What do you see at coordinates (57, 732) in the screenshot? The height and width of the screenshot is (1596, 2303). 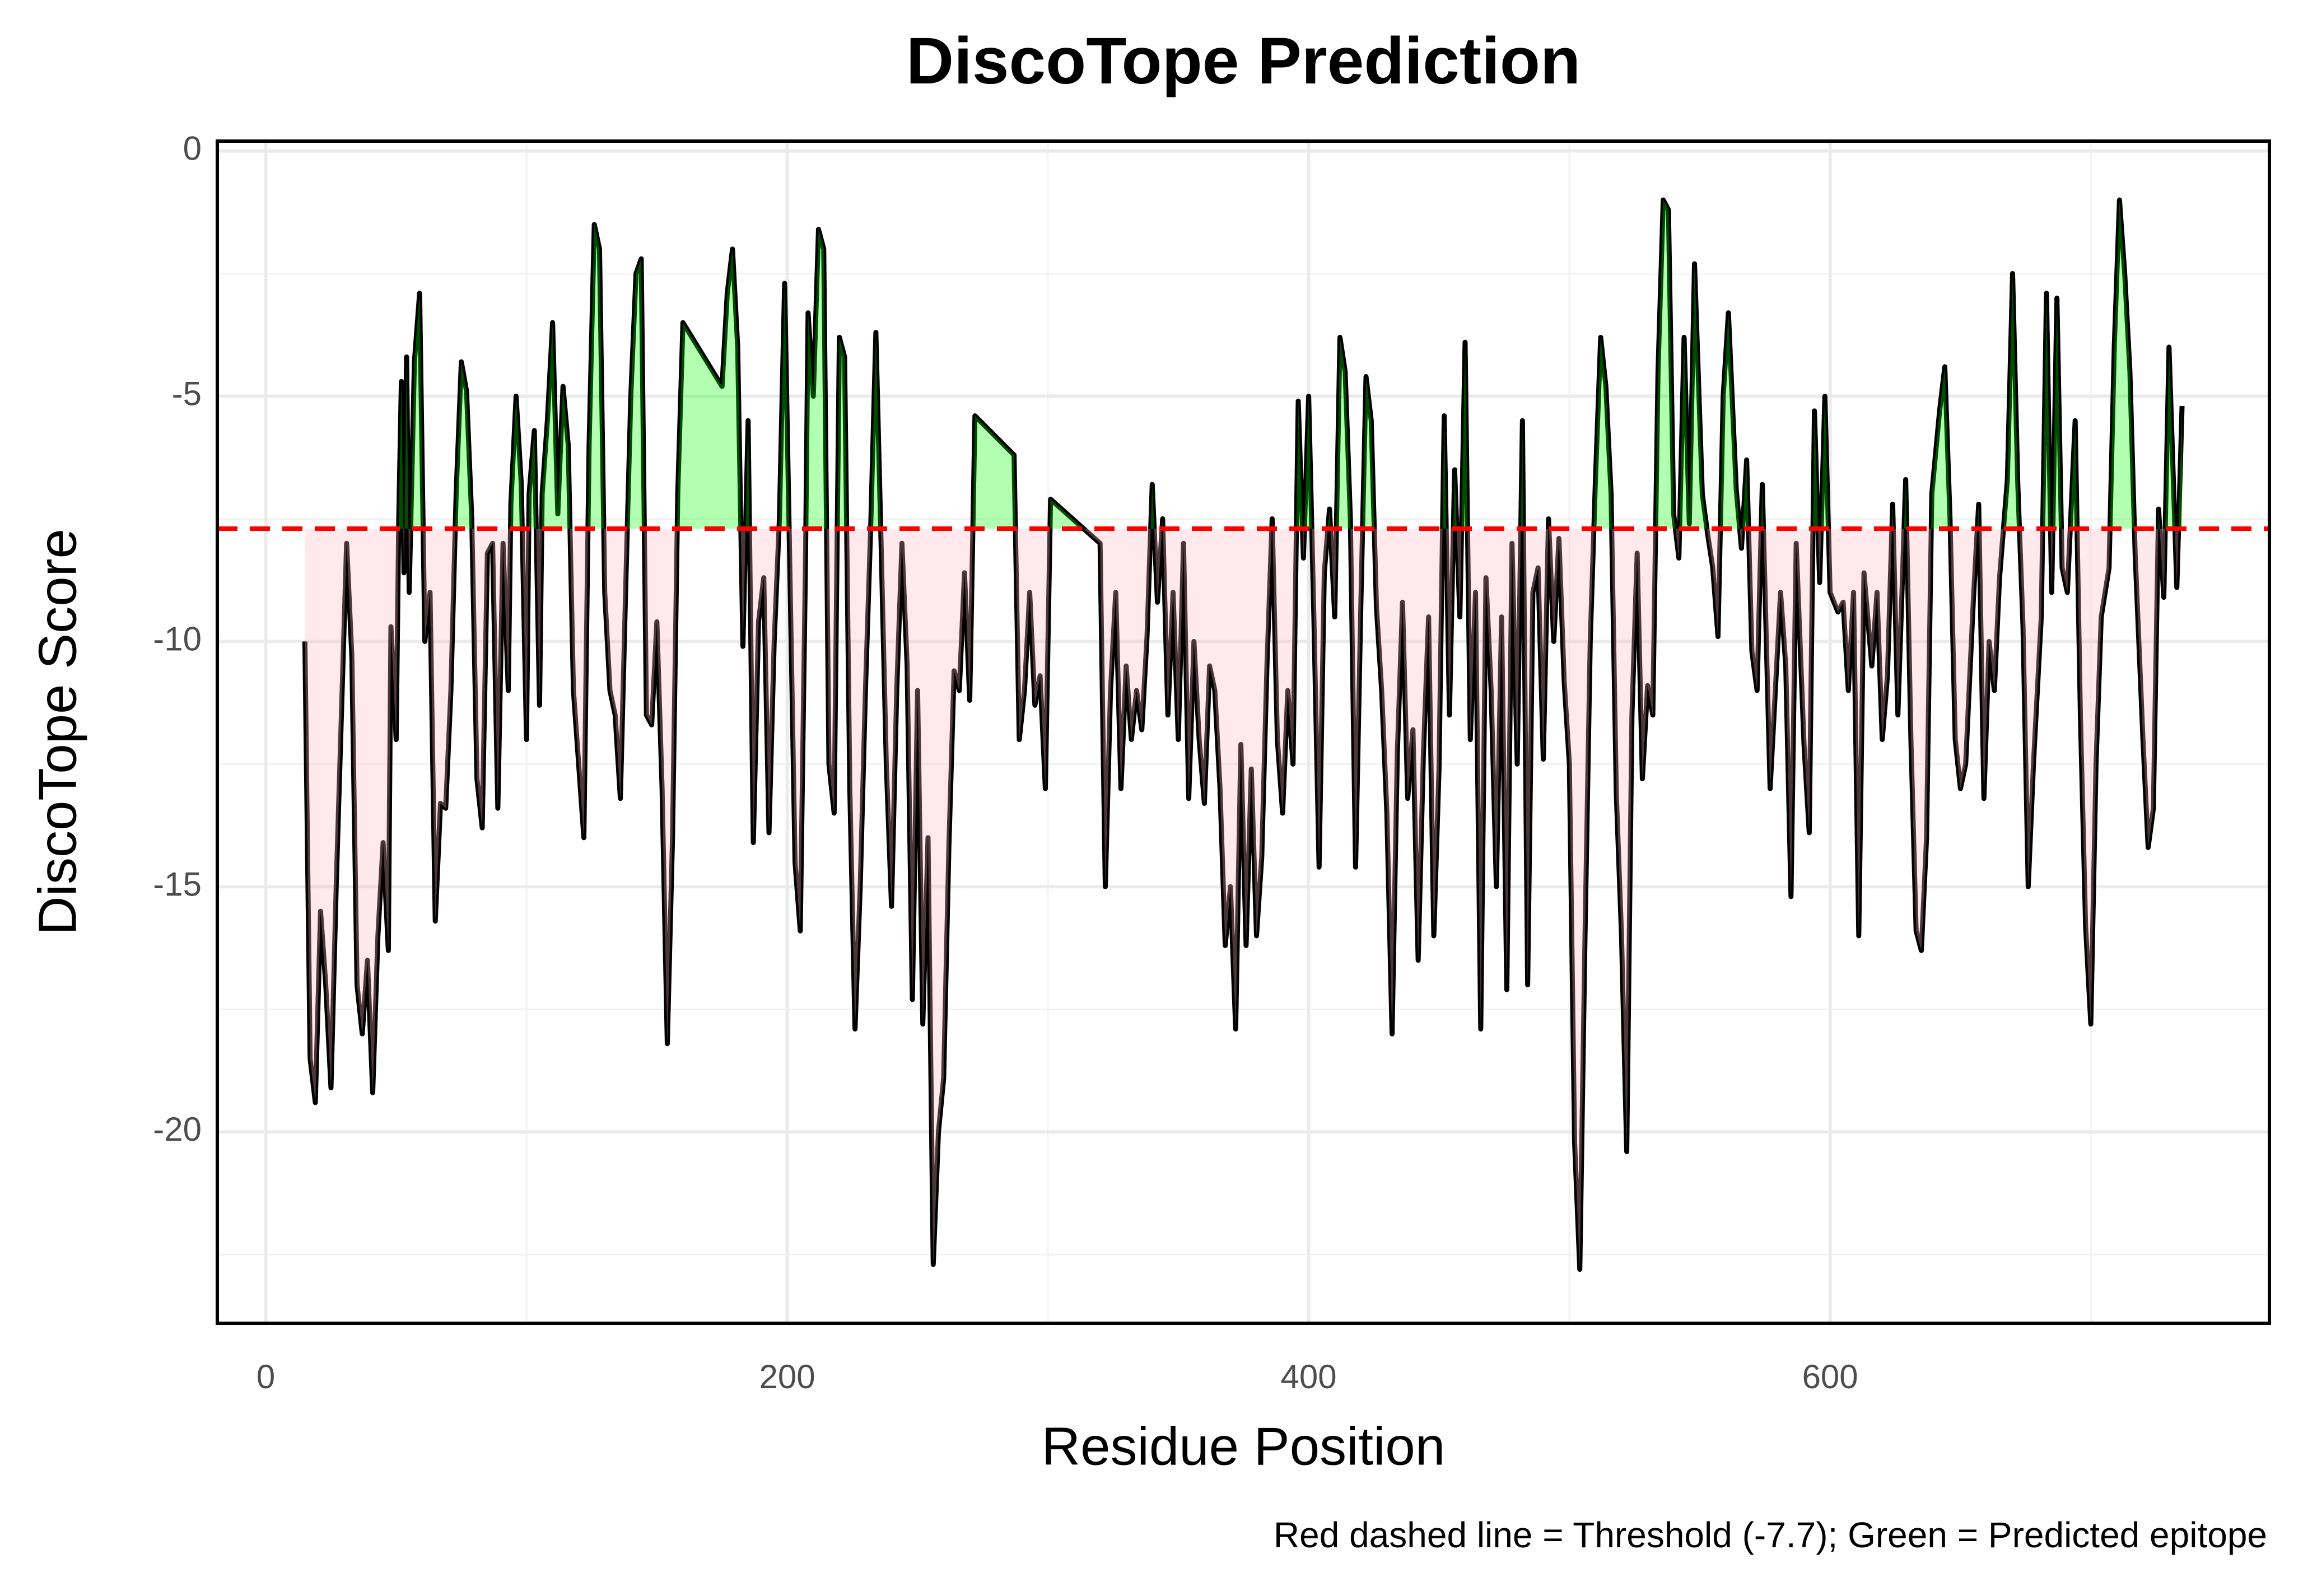 I see `y-axis-title: DiscoTope Score` at bounding box center [57, 732].